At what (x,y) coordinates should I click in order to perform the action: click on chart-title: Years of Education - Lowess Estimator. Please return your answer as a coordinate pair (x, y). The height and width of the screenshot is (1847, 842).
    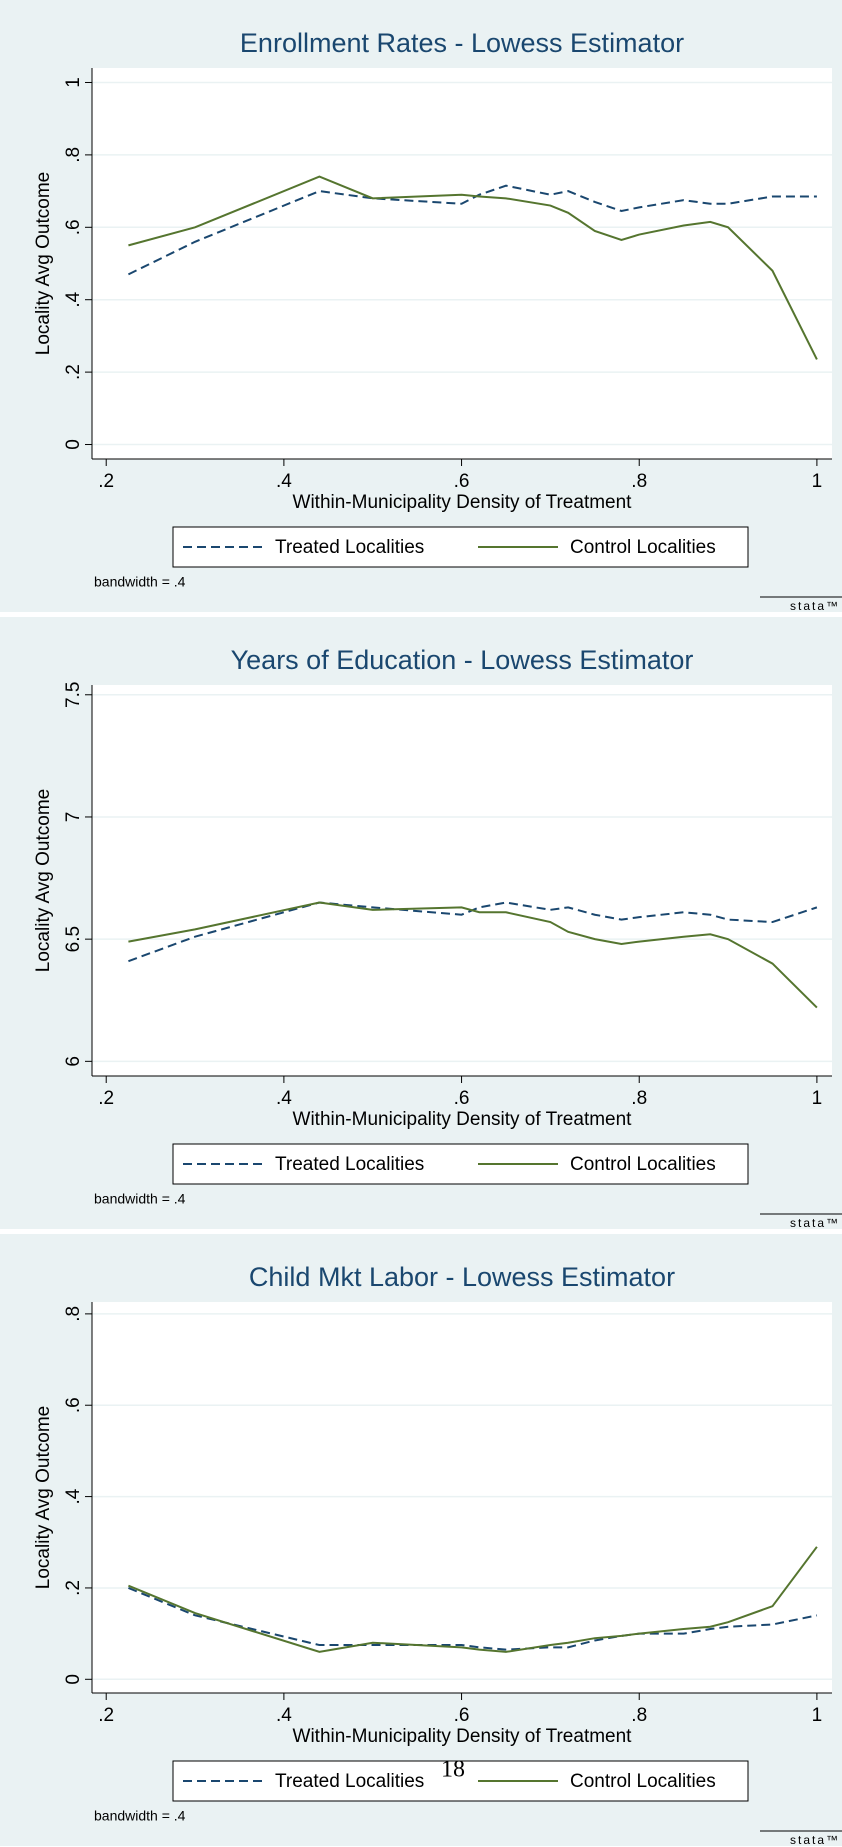
    Looking at the image, I should click on (462, 660).